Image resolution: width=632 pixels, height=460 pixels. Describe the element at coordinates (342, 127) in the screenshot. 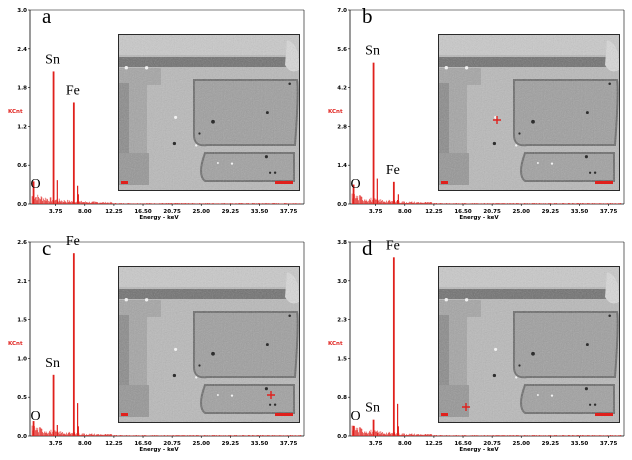

I see `y-tick-label: 2.8` at that location.